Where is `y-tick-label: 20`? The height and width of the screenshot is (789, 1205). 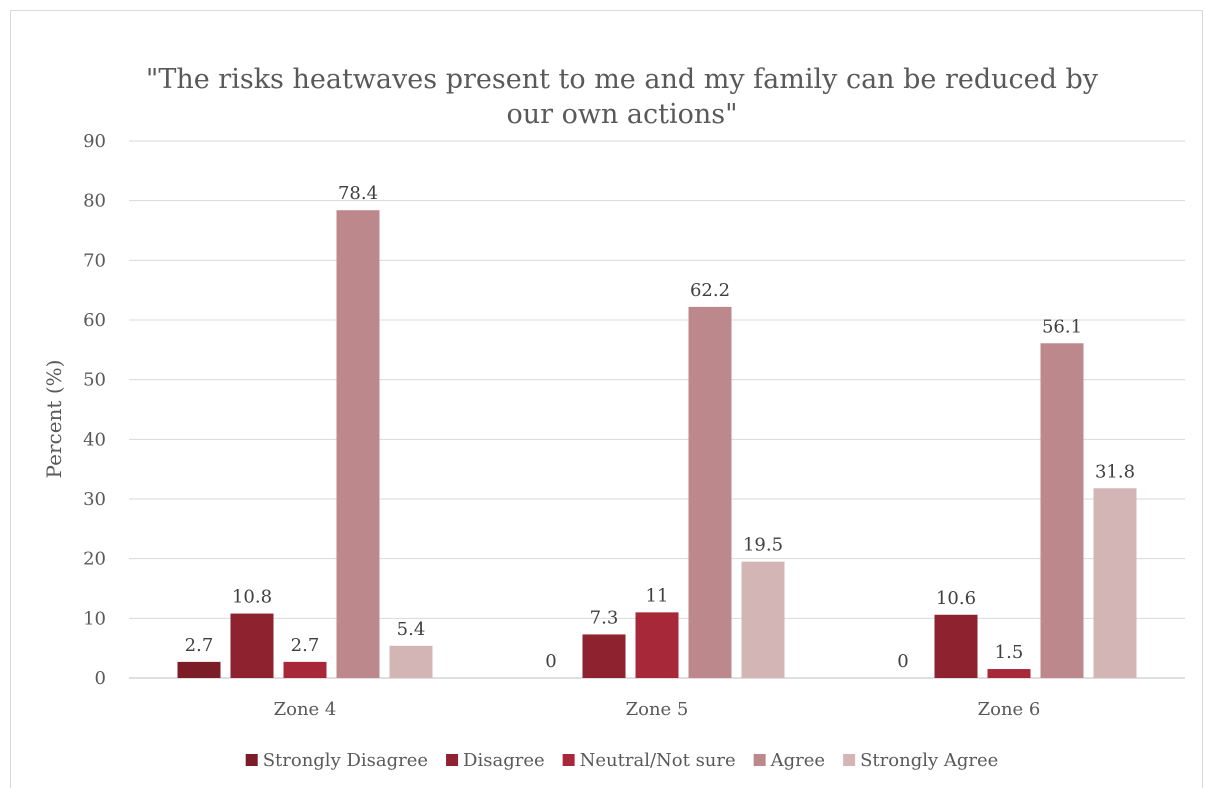 y-tick-label: 20 is located at coordinates (94, 559).